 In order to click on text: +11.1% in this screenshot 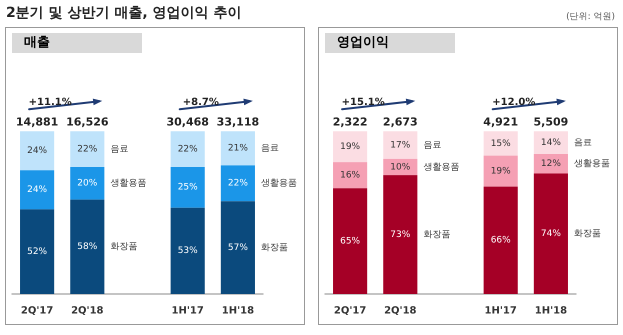, I will do `click(50, 102)`.